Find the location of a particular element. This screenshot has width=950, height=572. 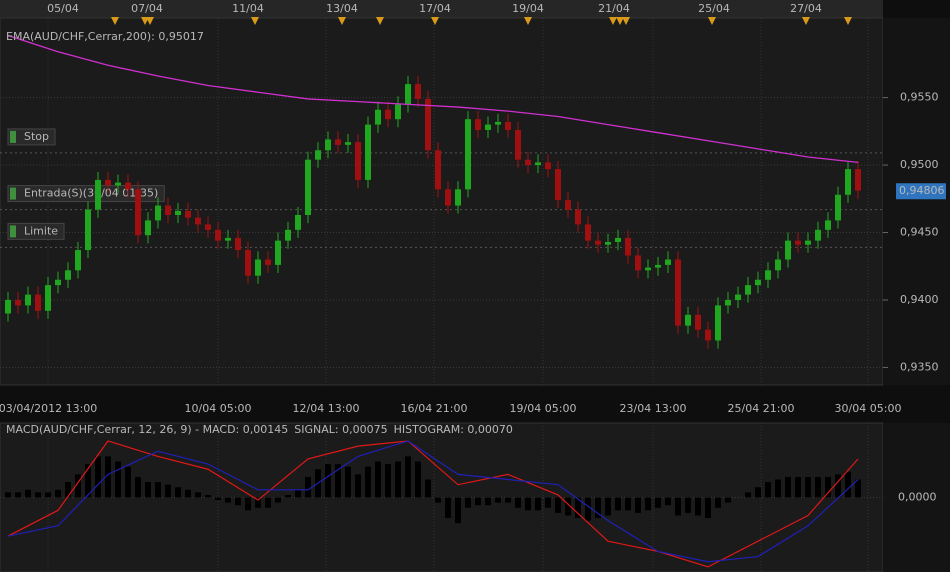

top-date-label: 19/04 is located at coordinates (528, 8).